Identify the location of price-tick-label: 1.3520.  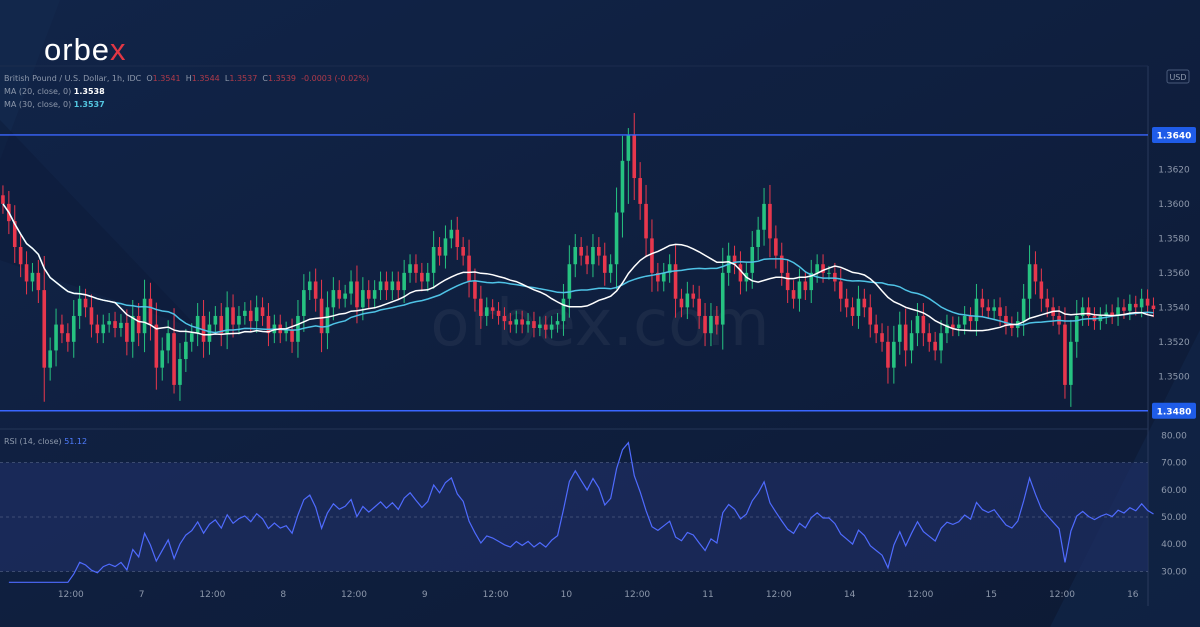
(1174, 343).